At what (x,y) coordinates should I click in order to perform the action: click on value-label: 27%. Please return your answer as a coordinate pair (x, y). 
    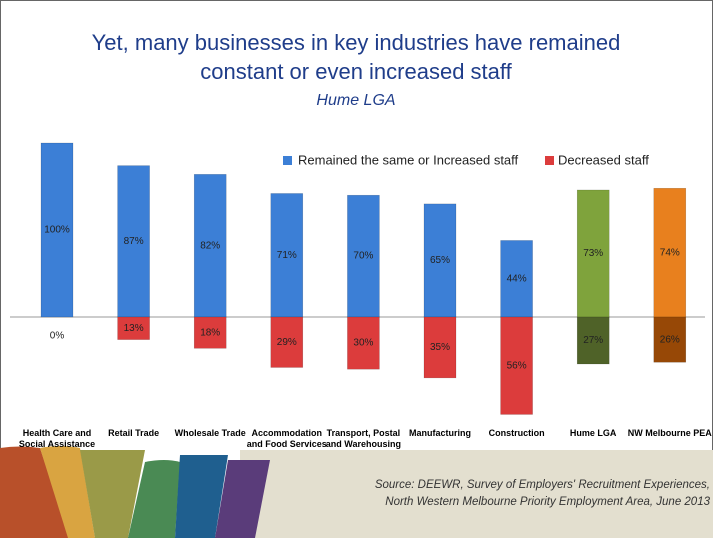
    Looking at the image, I should click on (593, 340).